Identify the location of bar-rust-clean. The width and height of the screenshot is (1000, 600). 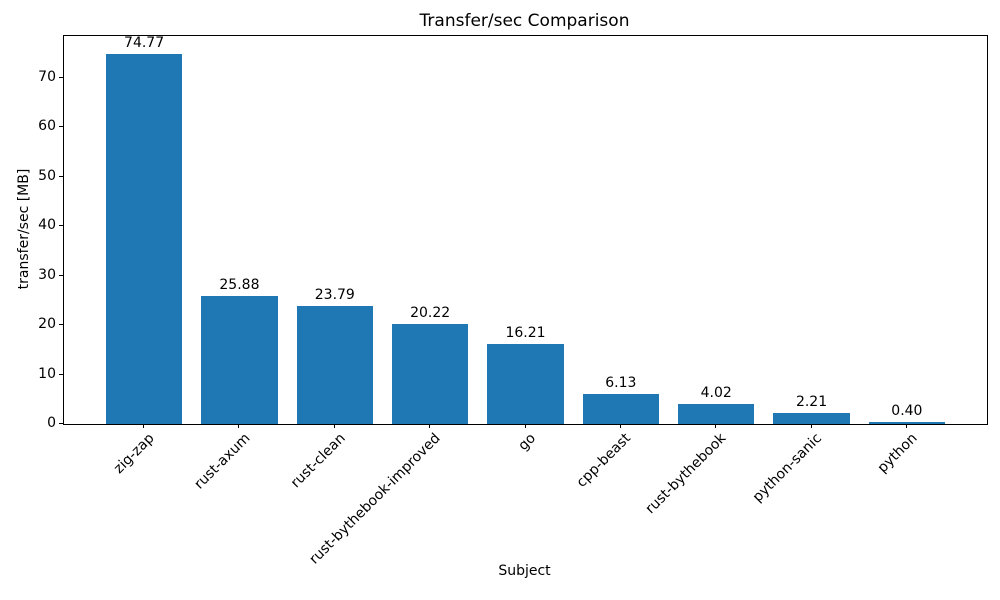
(334, 365).